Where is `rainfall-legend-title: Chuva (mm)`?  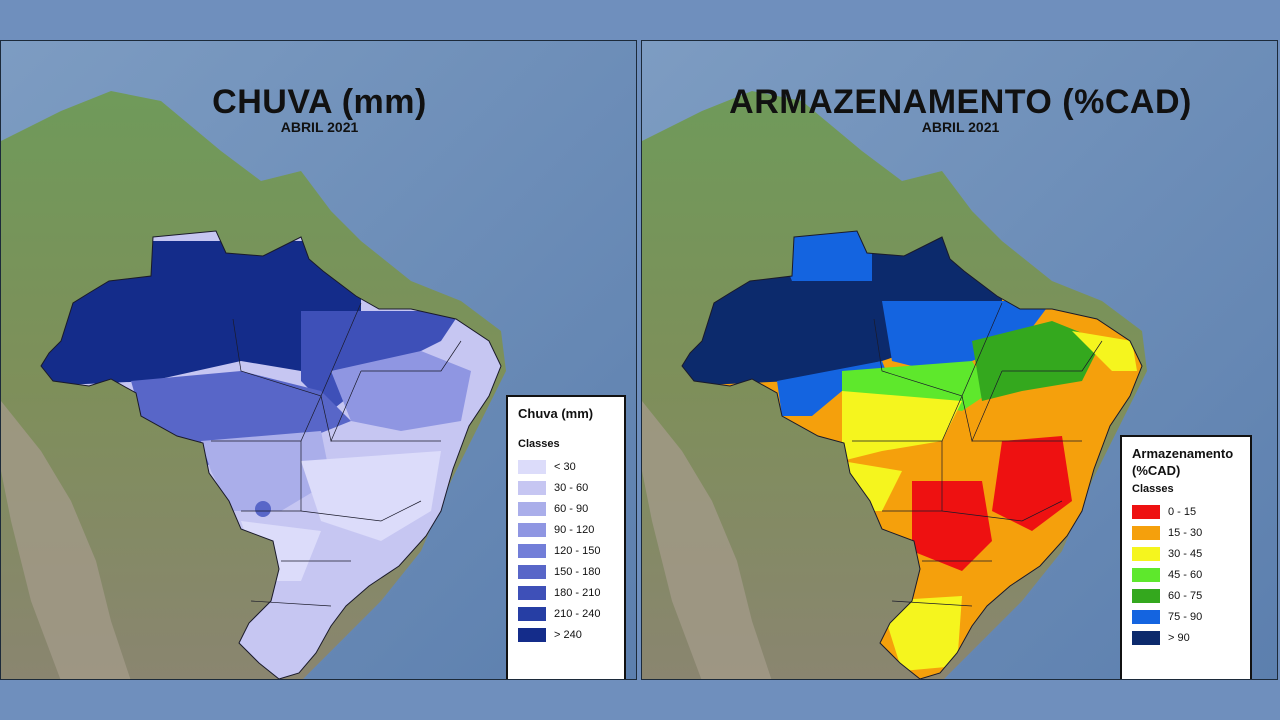 rainfall-legend-title: Chuva (mm) is located at coordinates (556, 413).